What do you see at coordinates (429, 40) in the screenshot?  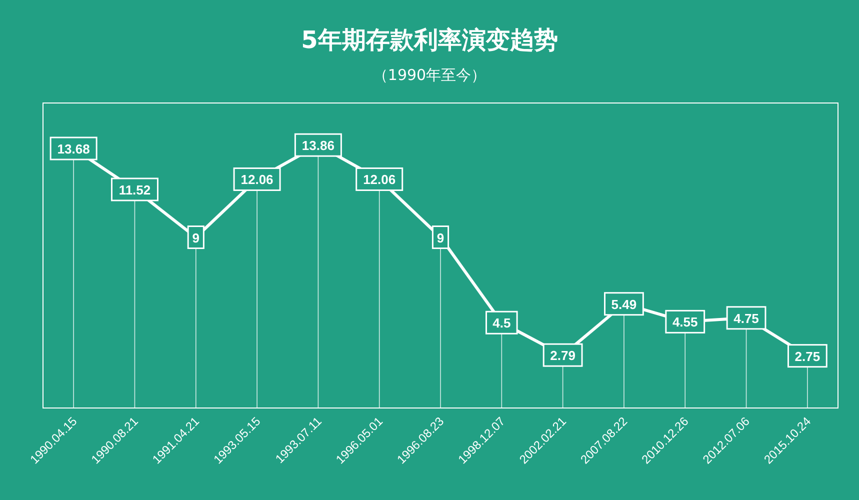 I see `chart-title: 5年期存款利率演变趋势` at bounding box center [429, 40].